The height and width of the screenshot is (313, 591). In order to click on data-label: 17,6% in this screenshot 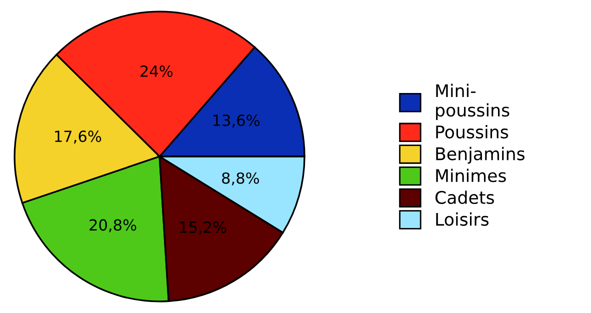, I will do `click(78, 137)`.